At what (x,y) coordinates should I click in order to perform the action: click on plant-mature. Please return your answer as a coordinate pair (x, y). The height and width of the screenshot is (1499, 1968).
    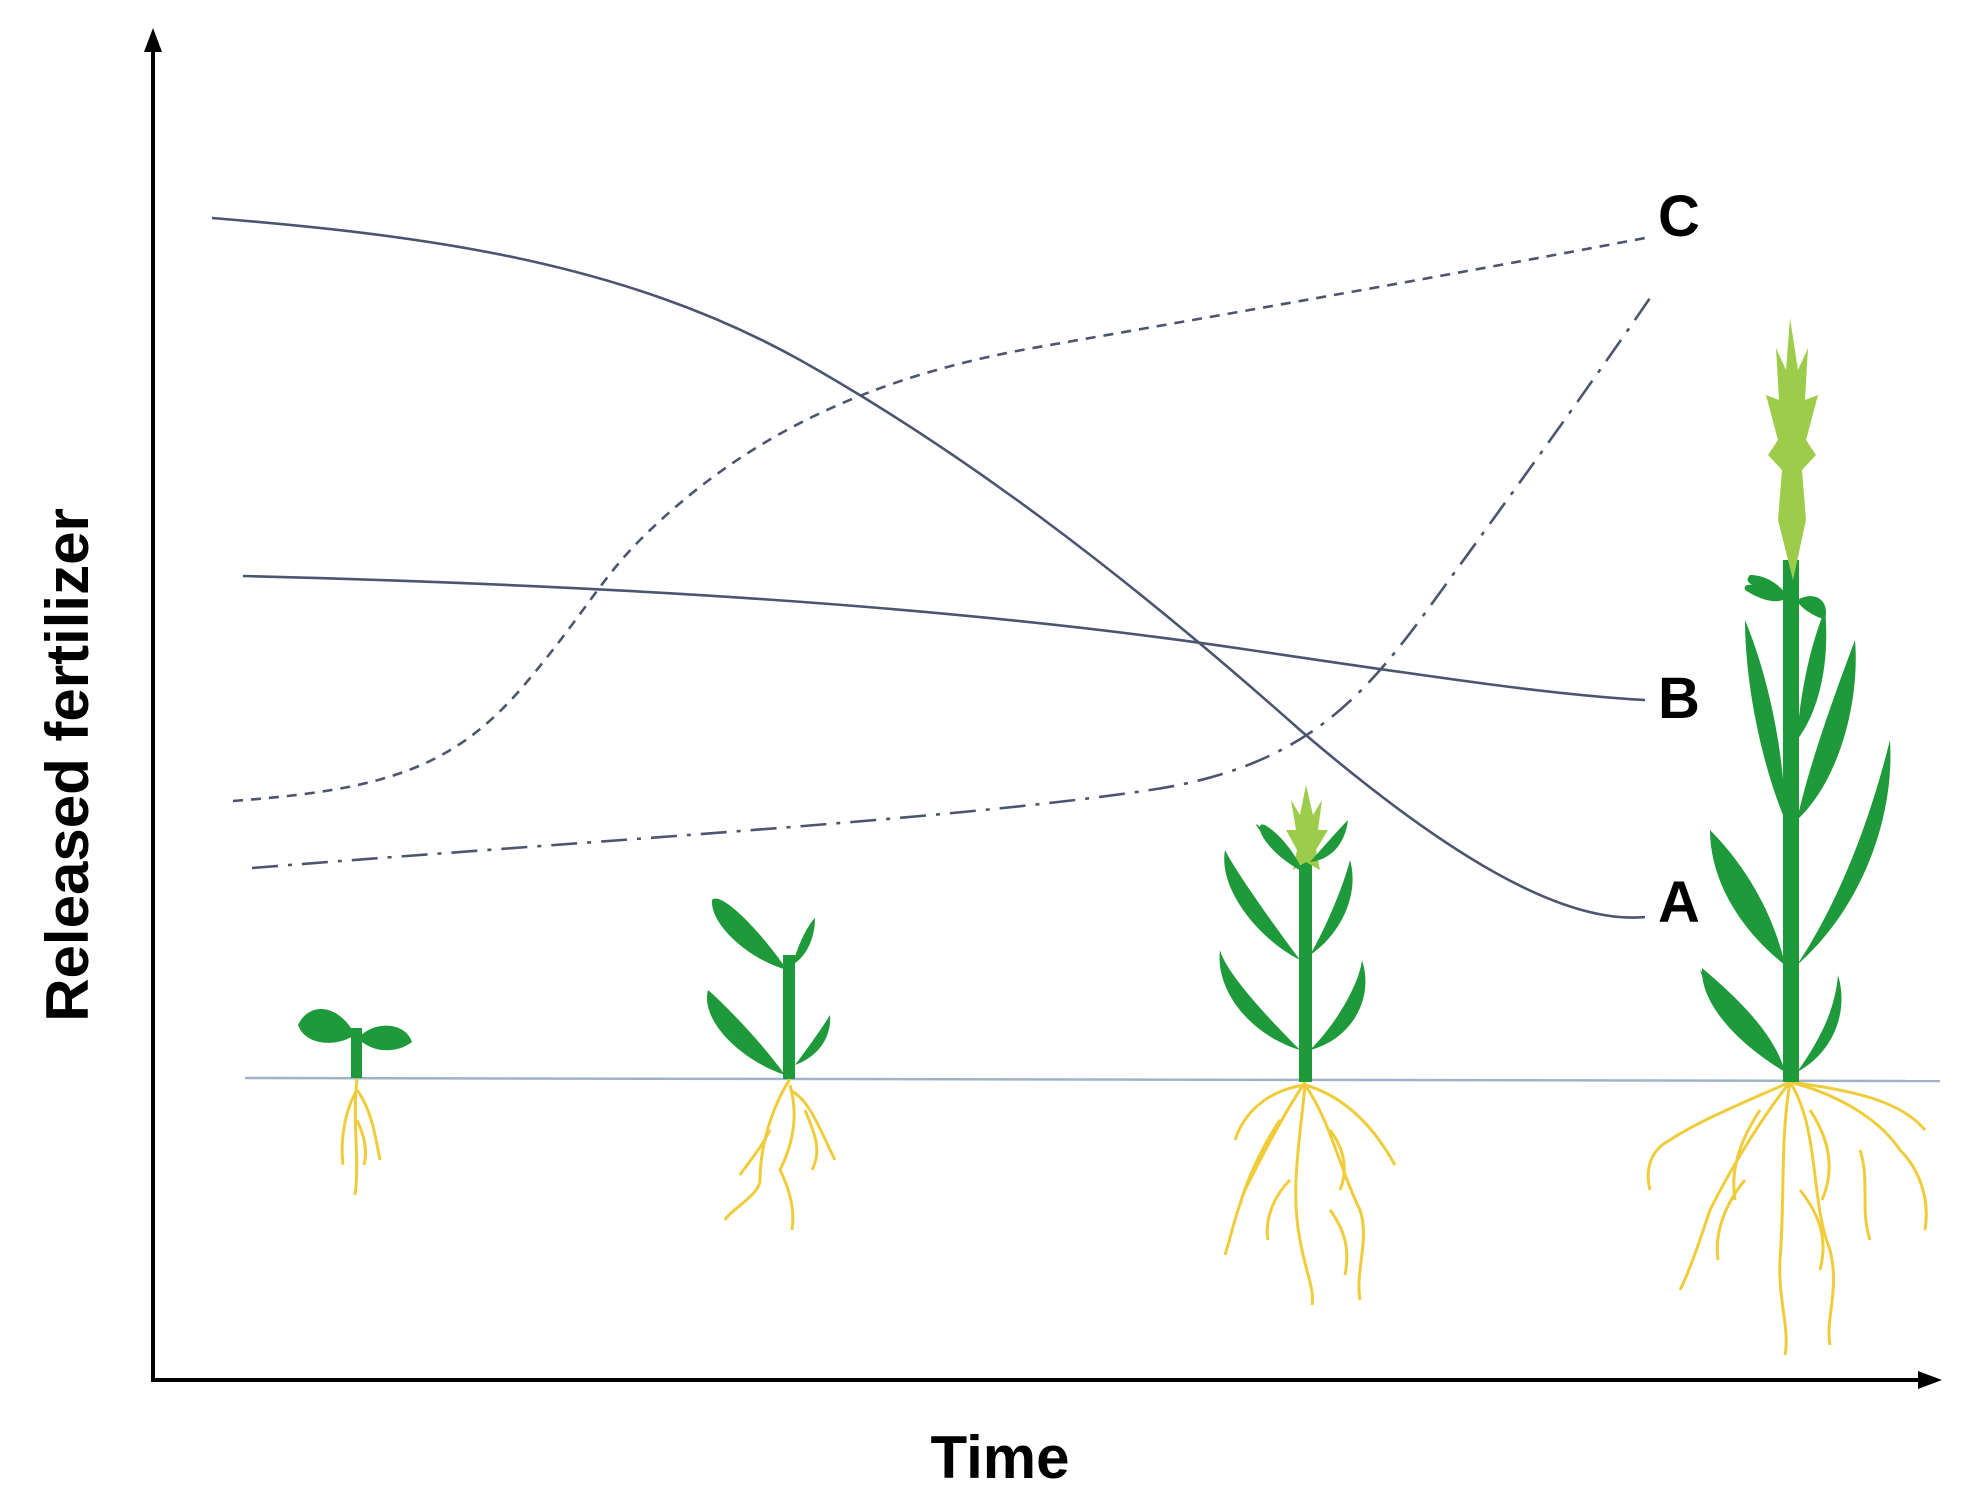
    Looking at the image, I should click on (1787, 837).